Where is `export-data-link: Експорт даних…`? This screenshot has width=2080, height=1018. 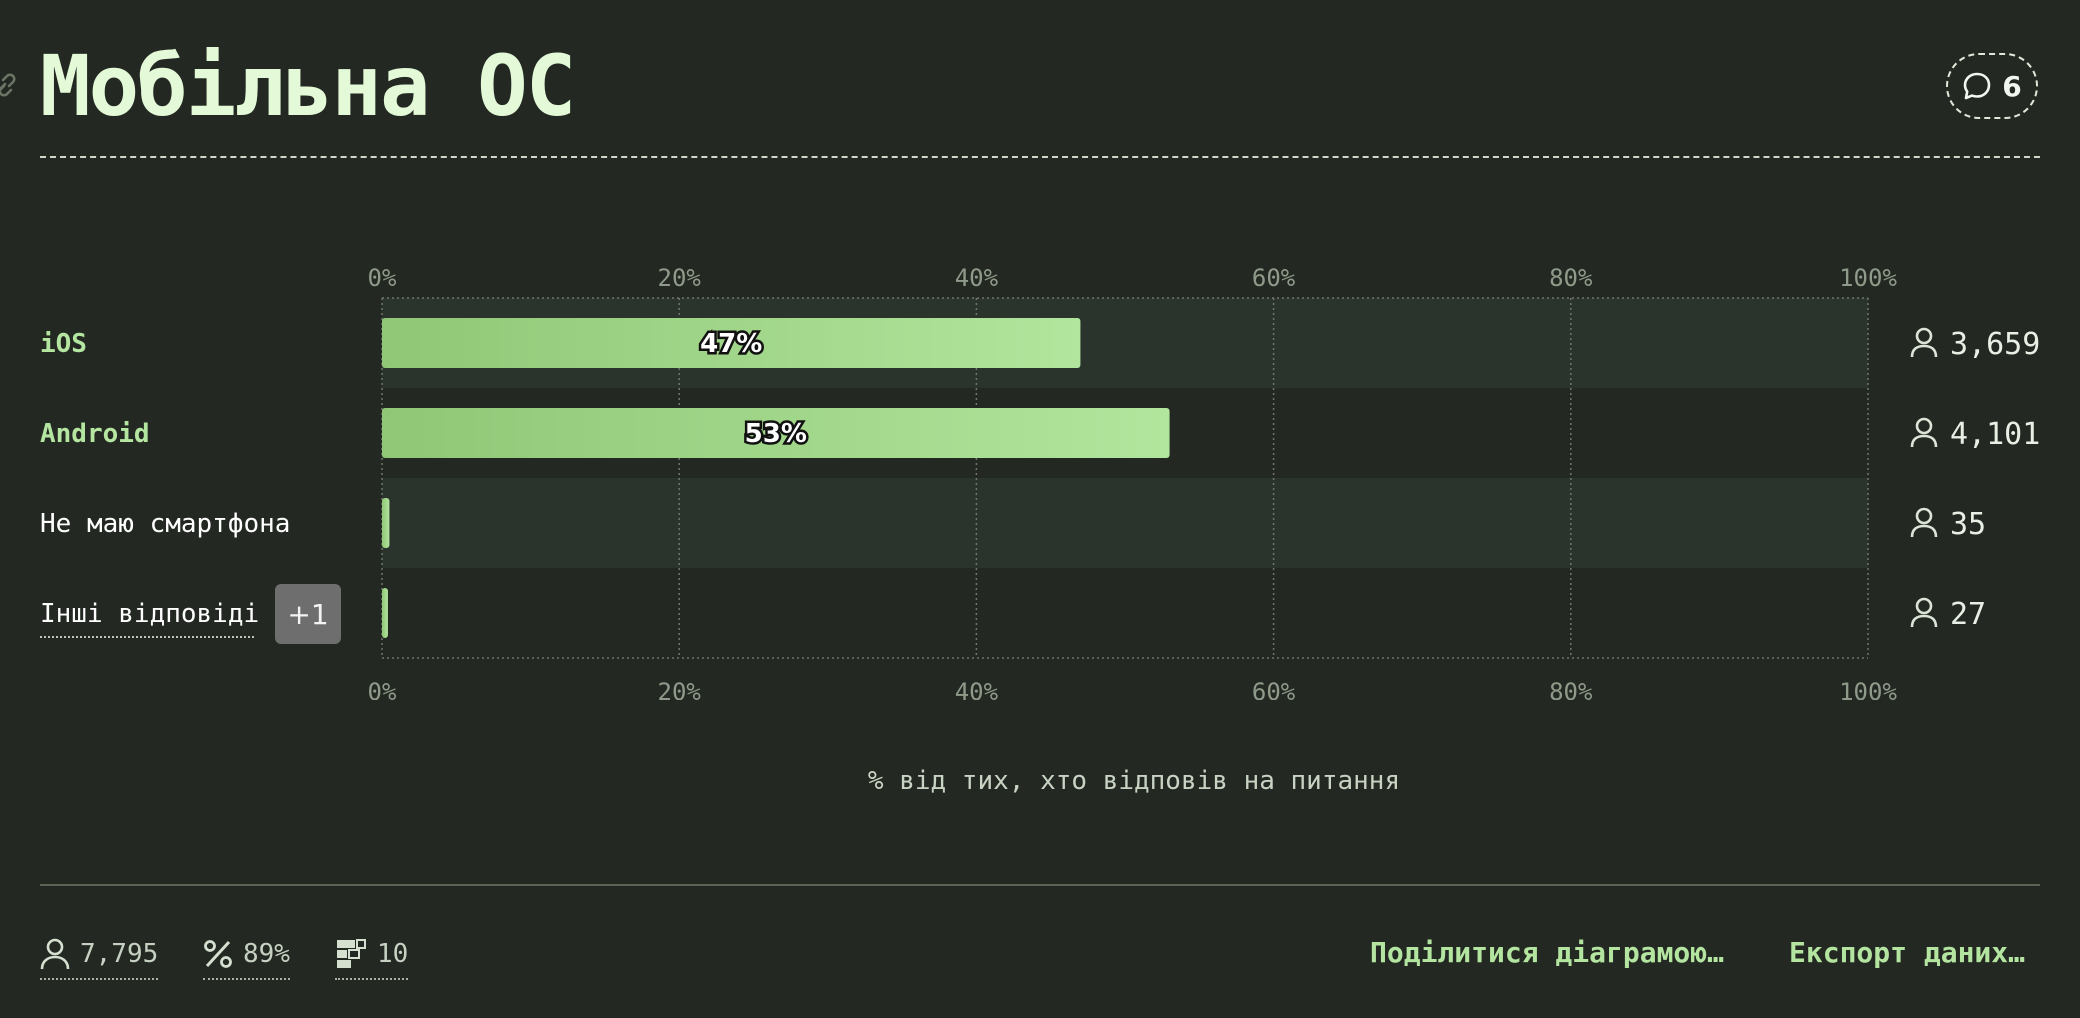 export-data-link: Експорт даних… is located at coordinates (1907, 952).